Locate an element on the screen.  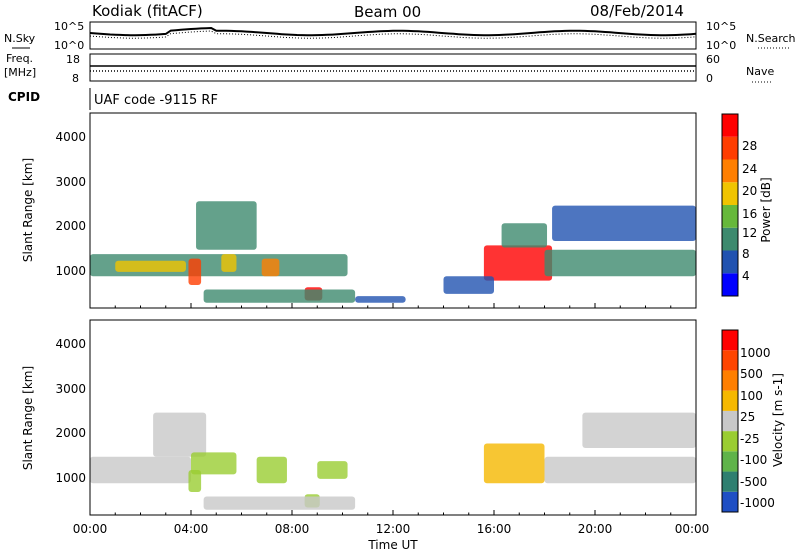
freq-tick-bottom: 8 is located at coordinates (75, 78).